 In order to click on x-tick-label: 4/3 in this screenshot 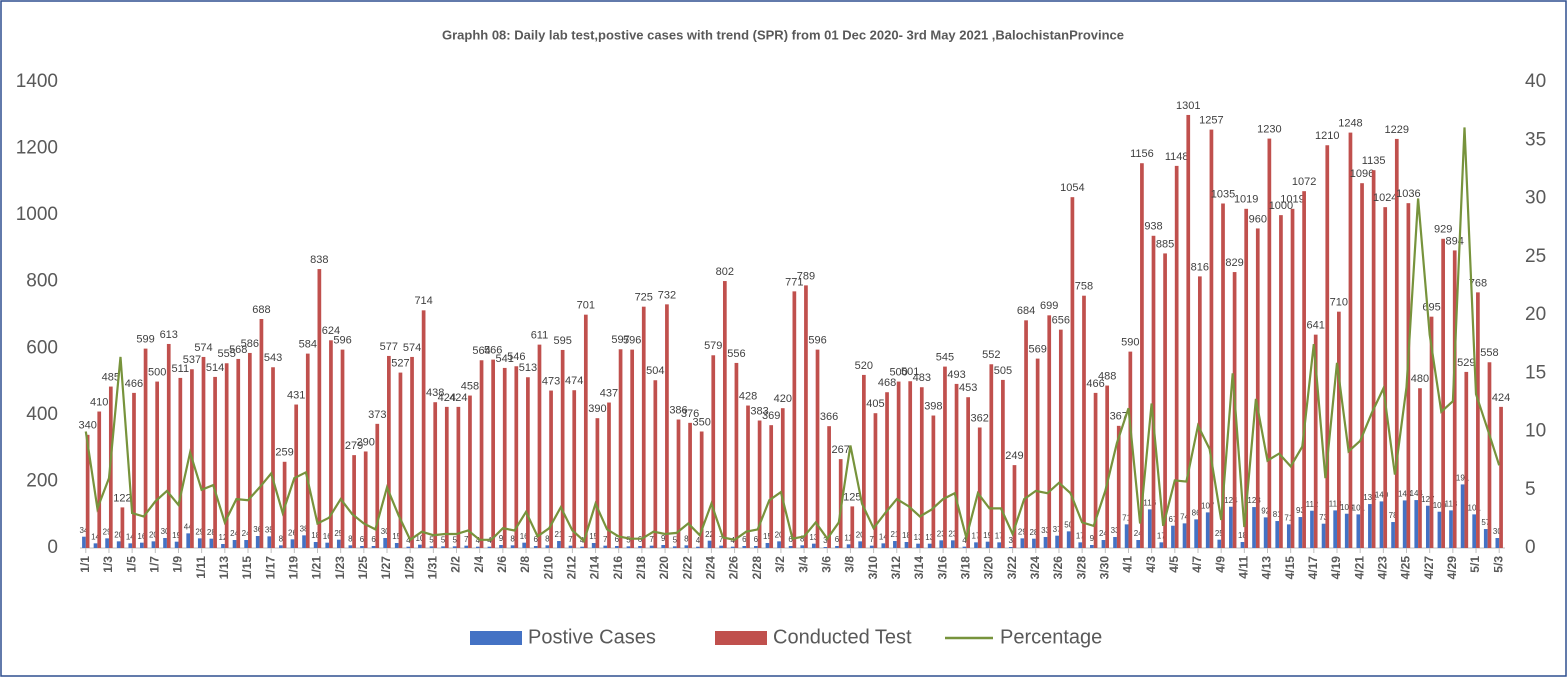, I will do `click(1151, 564)`.